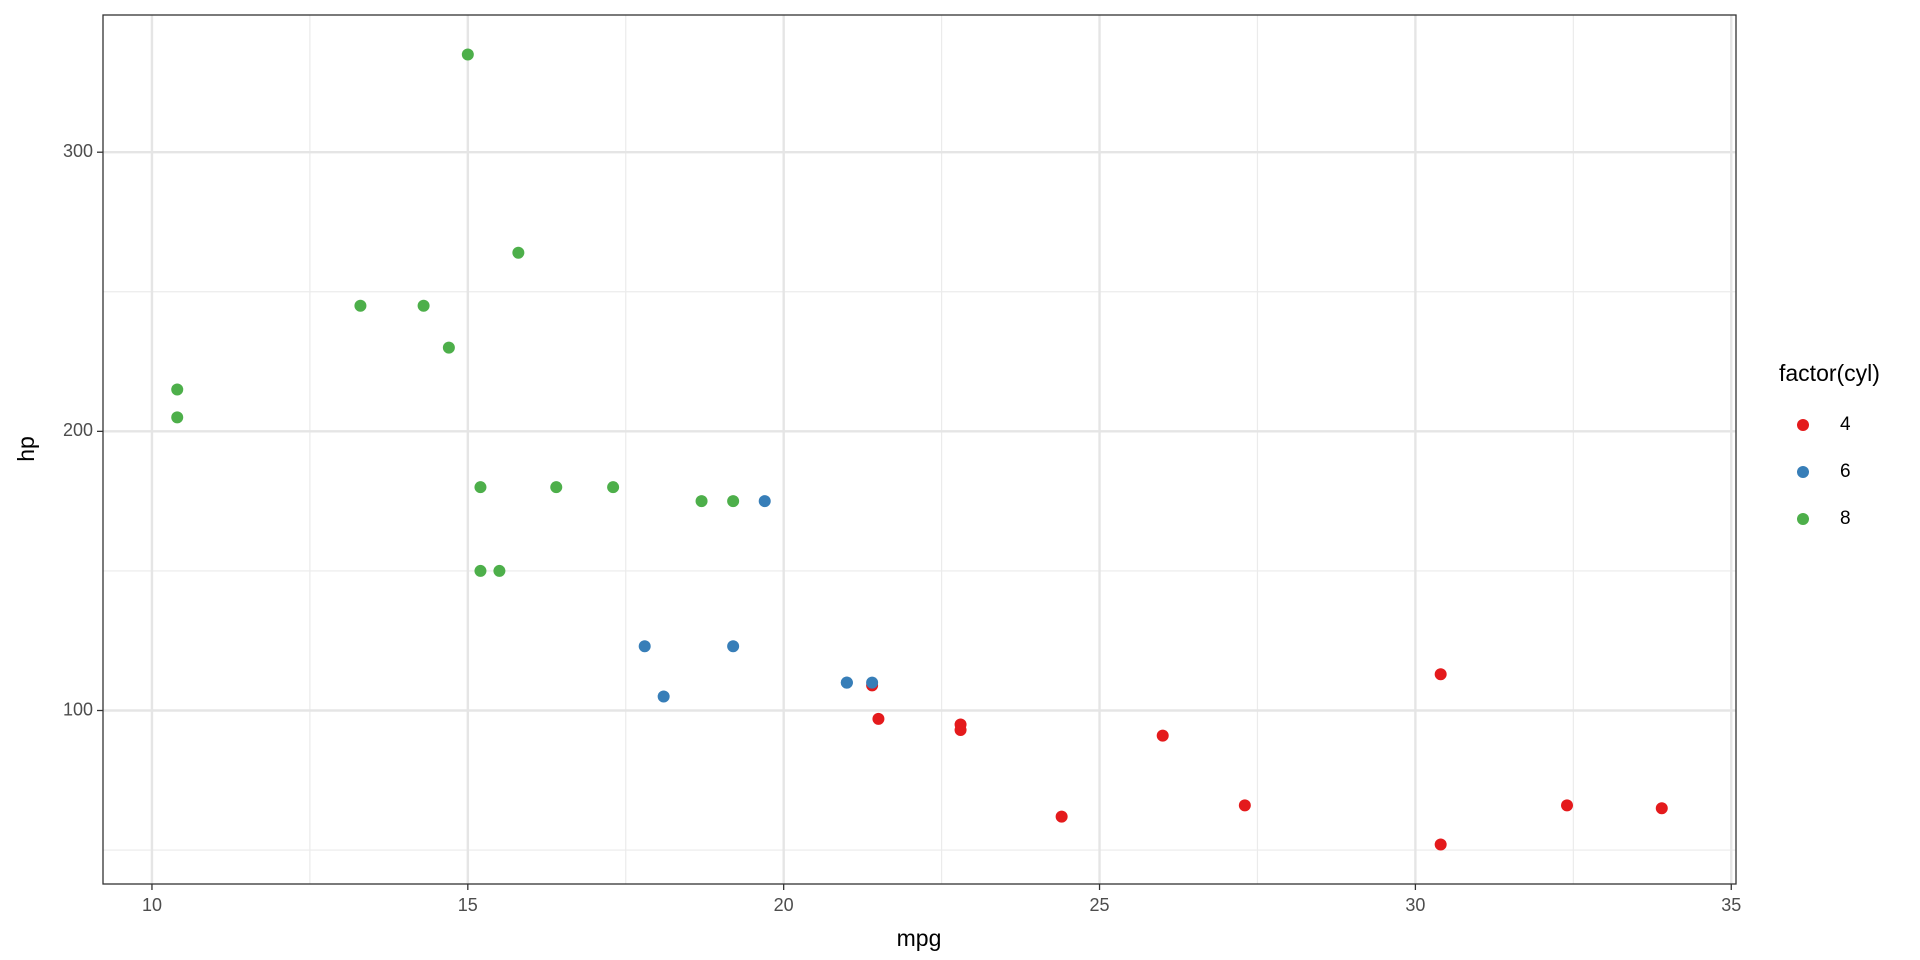 The height and width of the screenshot is (960, 1920). What do you see at coordinates (1100, 905) in the screenshot?
I see `x-tick-label: 25` at bounding box center [1100, 905].